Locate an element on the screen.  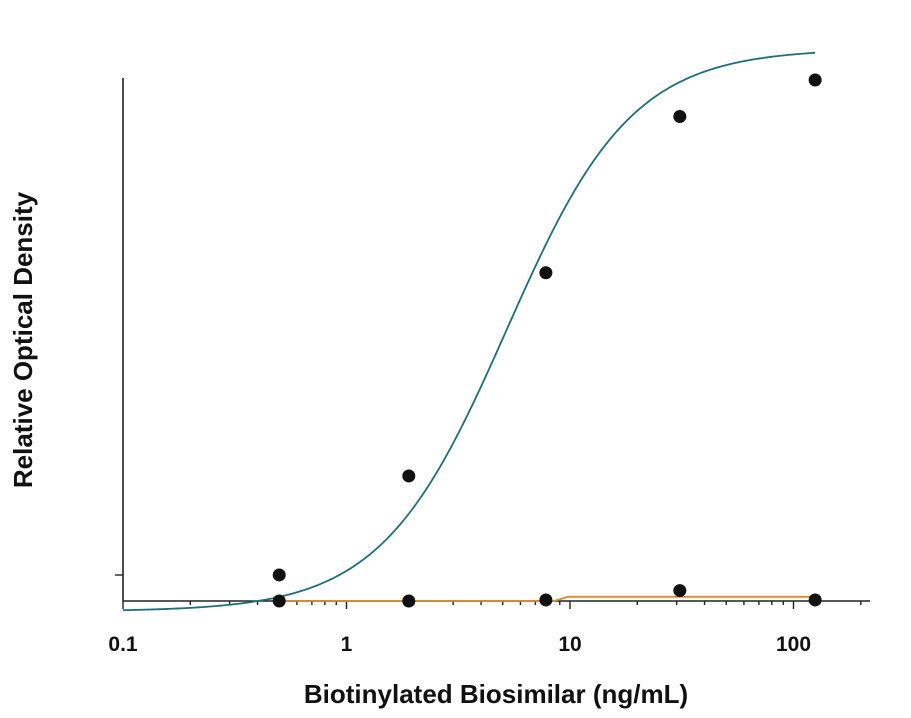
x-tick-label: 1 is located at coordinates (347, 644).